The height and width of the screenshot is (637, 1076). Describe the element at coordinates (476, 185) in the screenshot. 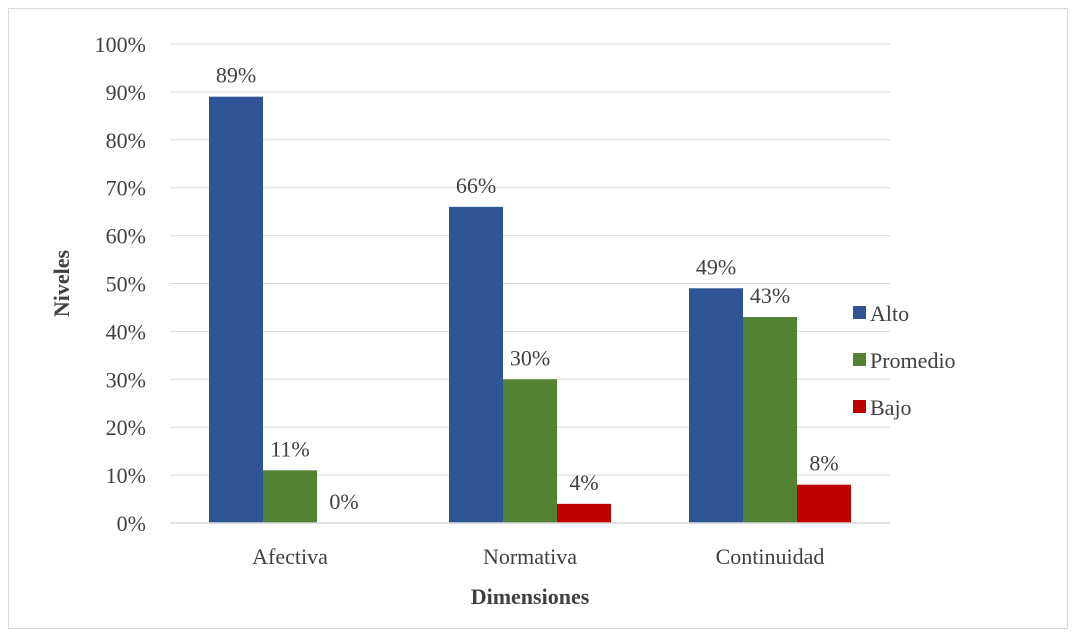

I see `data-label: 66%` at that location.